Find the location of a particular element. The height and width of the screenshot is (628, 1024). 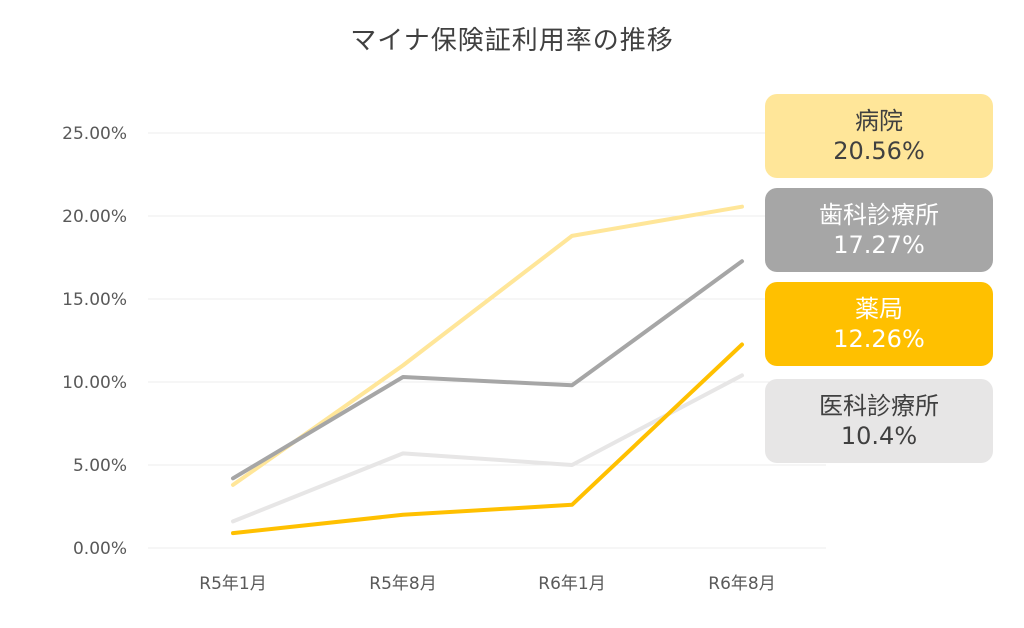

callout-hospital: 病院 20.56% is located at coordinates (879, 136).